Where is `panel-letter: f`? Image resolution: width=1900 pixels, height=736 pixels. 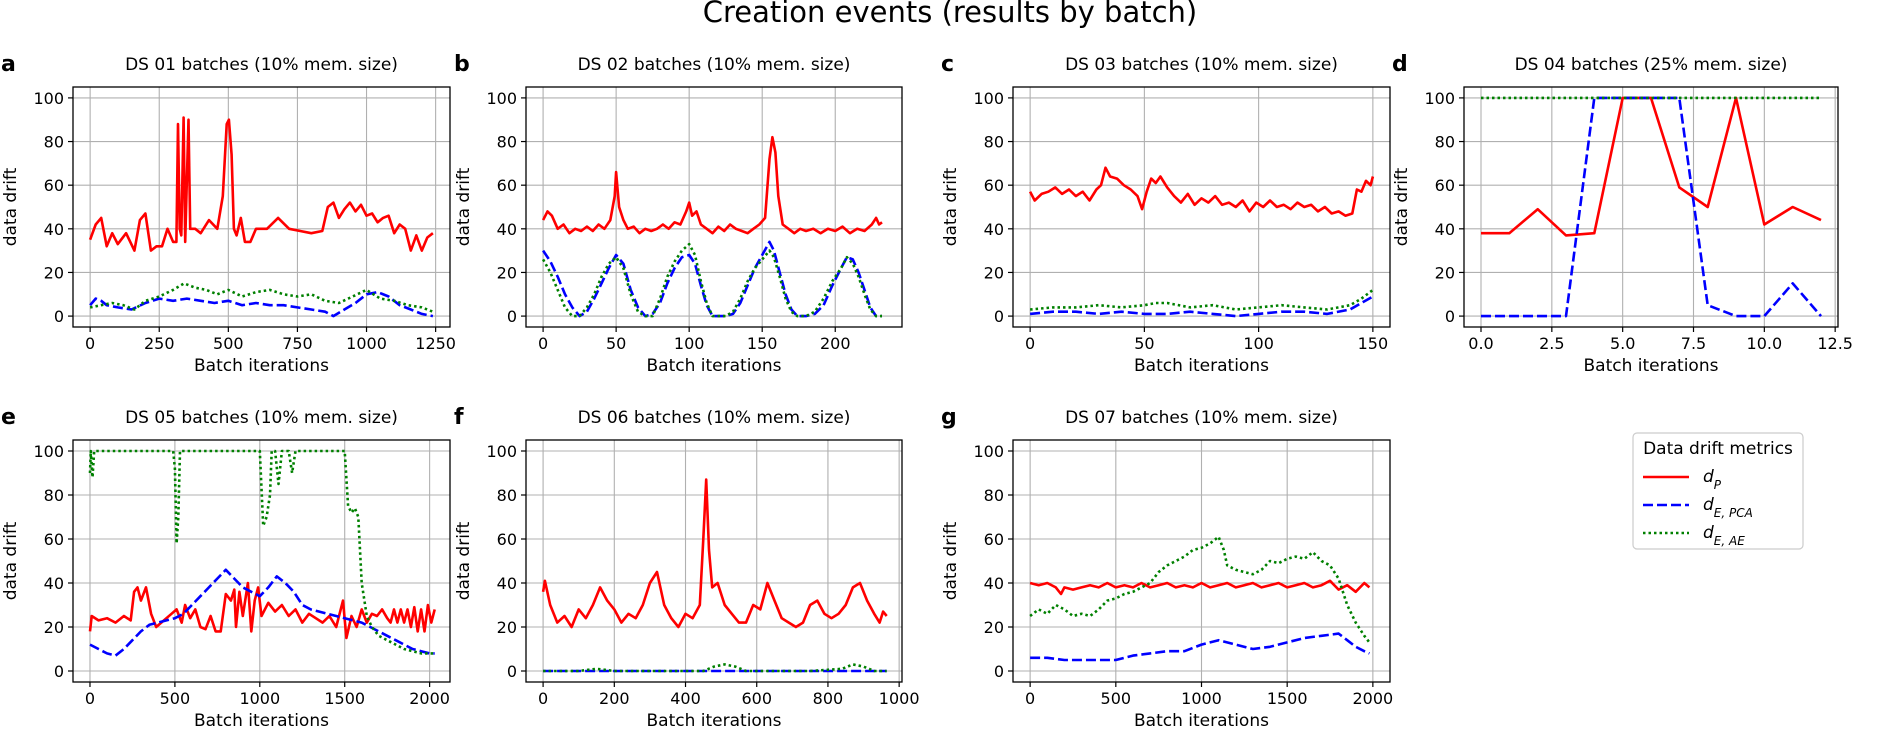
panel-letter: f is located at coordinates (459, 417).